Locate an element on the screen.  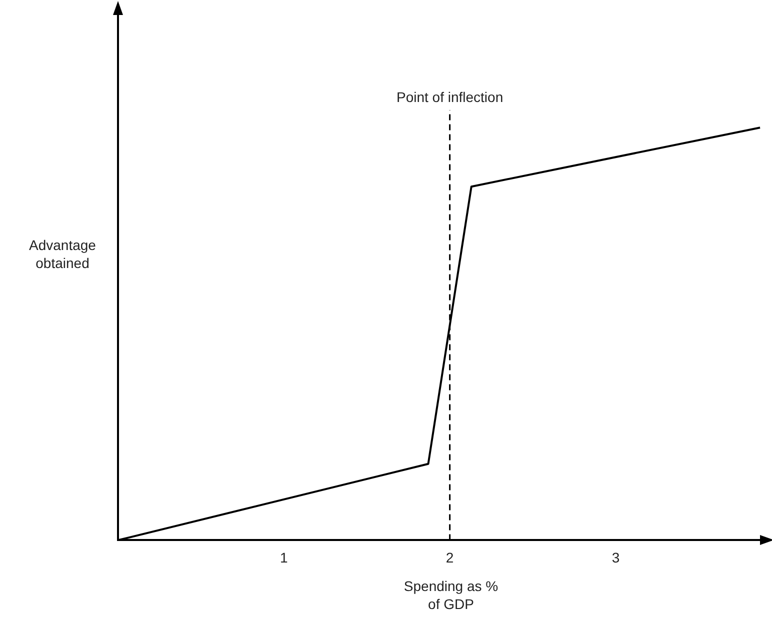
x-tick-label: 1 is located at coordinates (284, 557).